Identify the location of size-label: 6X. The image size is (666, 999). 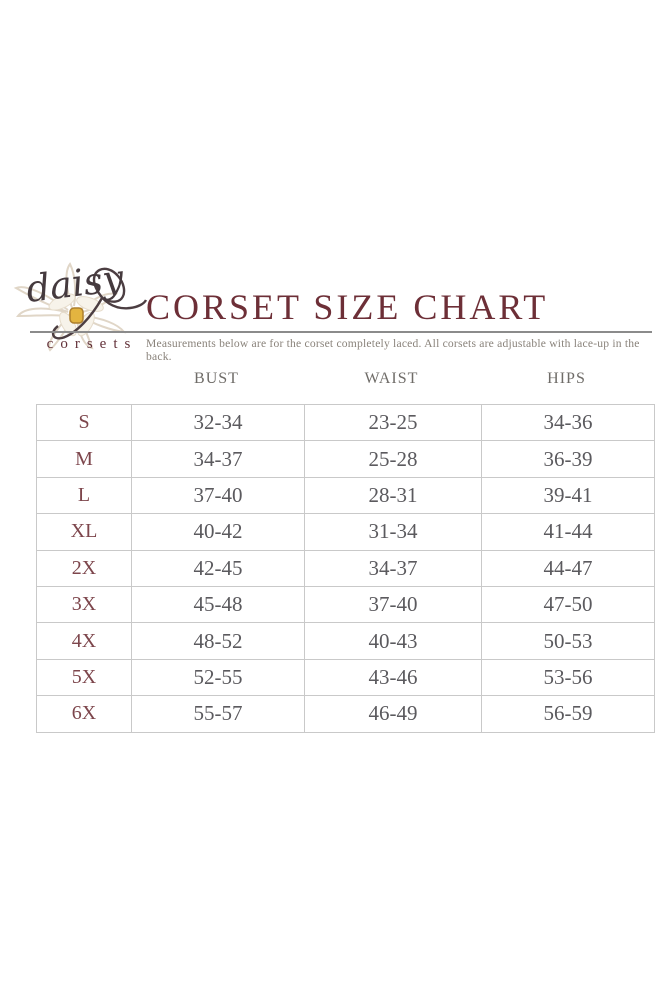
(84, 713).